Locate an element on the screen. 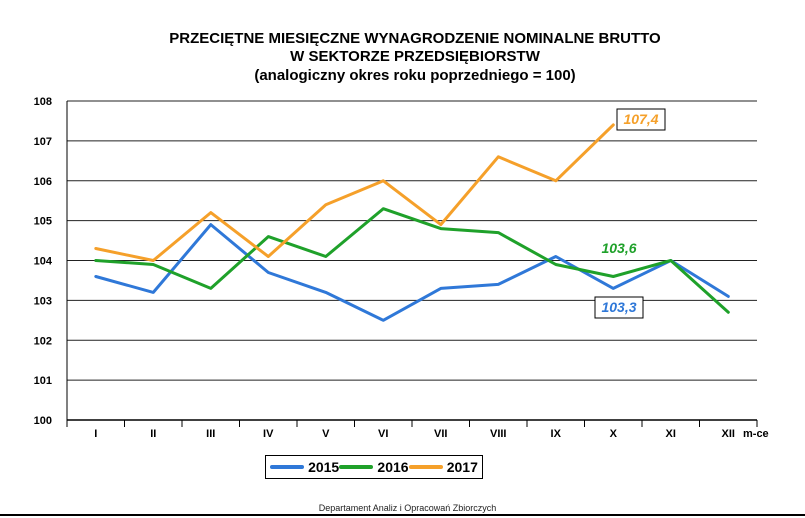  x-tick-label: I is located at coordinates (95, 434).